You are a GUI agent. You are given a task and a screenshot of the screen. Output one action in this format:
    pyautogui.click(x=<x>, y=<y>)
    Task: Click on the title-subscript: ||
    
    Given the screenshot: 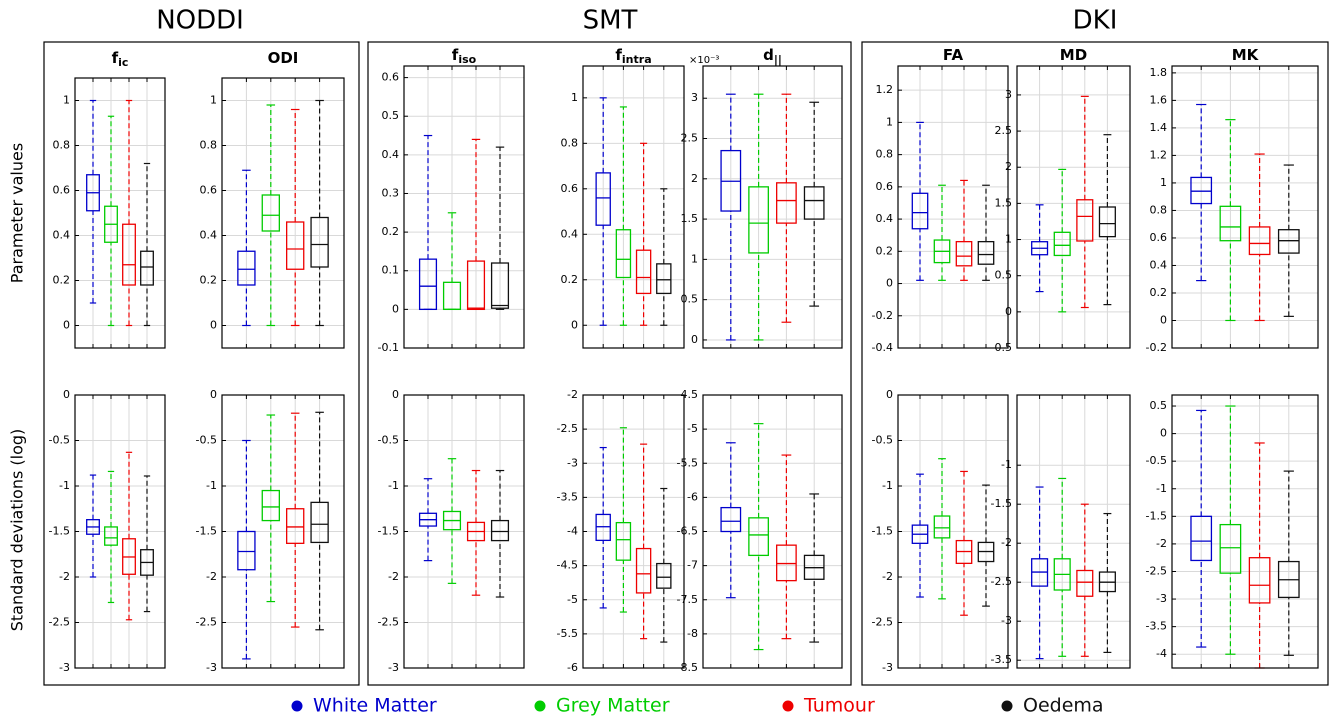 What is the action you would take?
    pyautogui.click(x=778, y=59)
    